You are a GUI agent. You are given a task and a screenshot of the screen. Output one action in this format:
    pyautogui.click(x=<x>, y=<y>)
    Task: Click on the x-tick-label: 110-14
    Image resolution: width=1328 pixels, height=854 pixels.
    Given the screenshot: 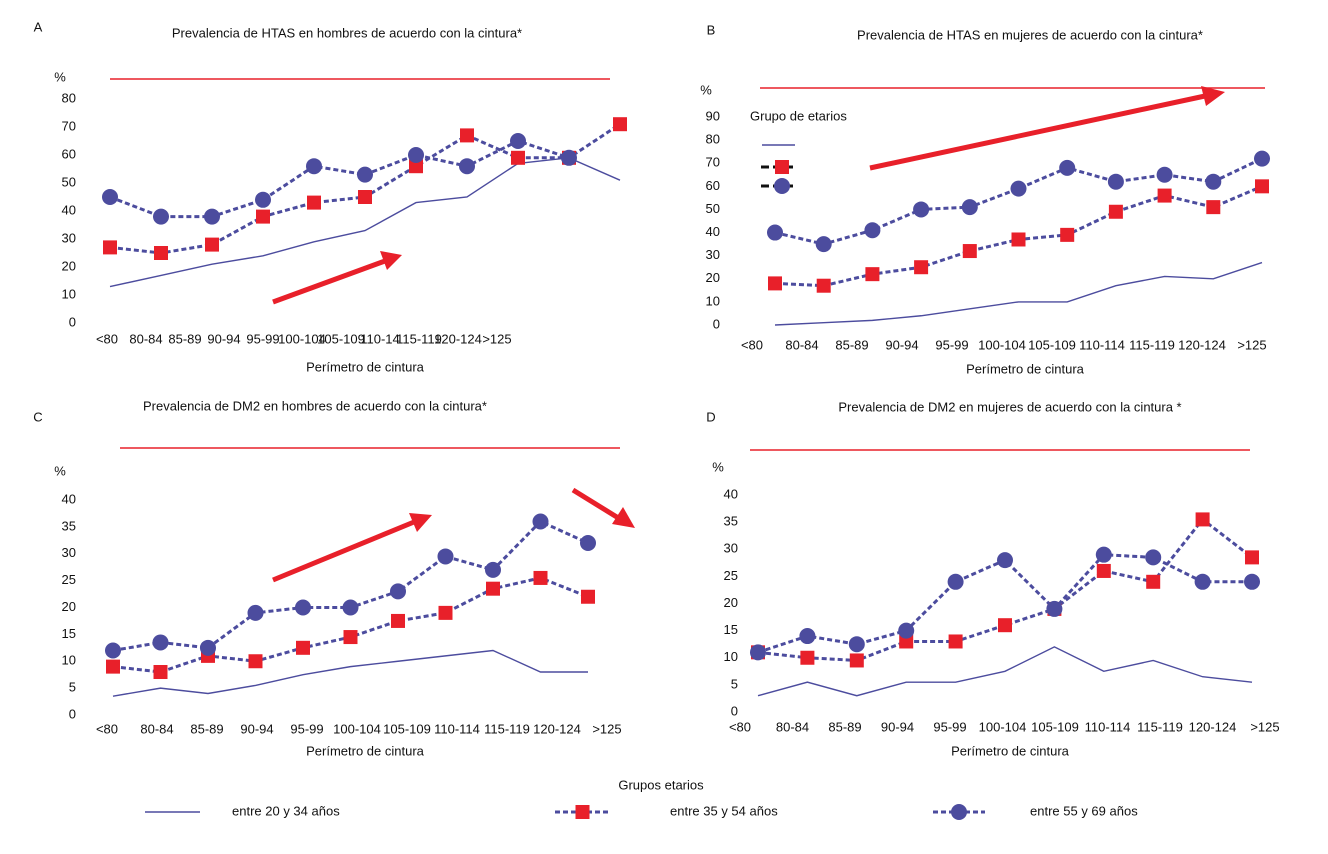 What is the action you would take?
    pyautogui.click(x=380, y=338)
    